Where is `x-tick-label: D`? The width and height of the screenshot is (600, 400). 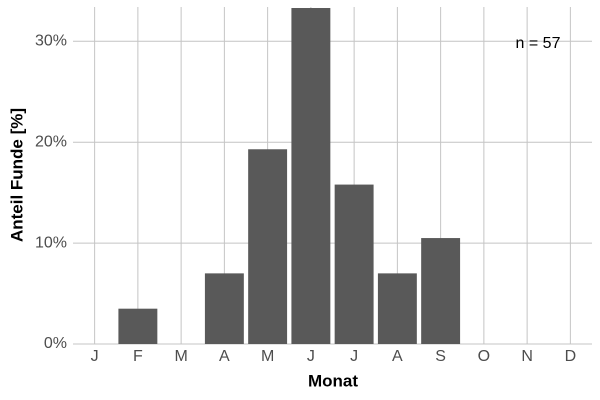
x-tick-label: D is located at coordinates (571, 356).